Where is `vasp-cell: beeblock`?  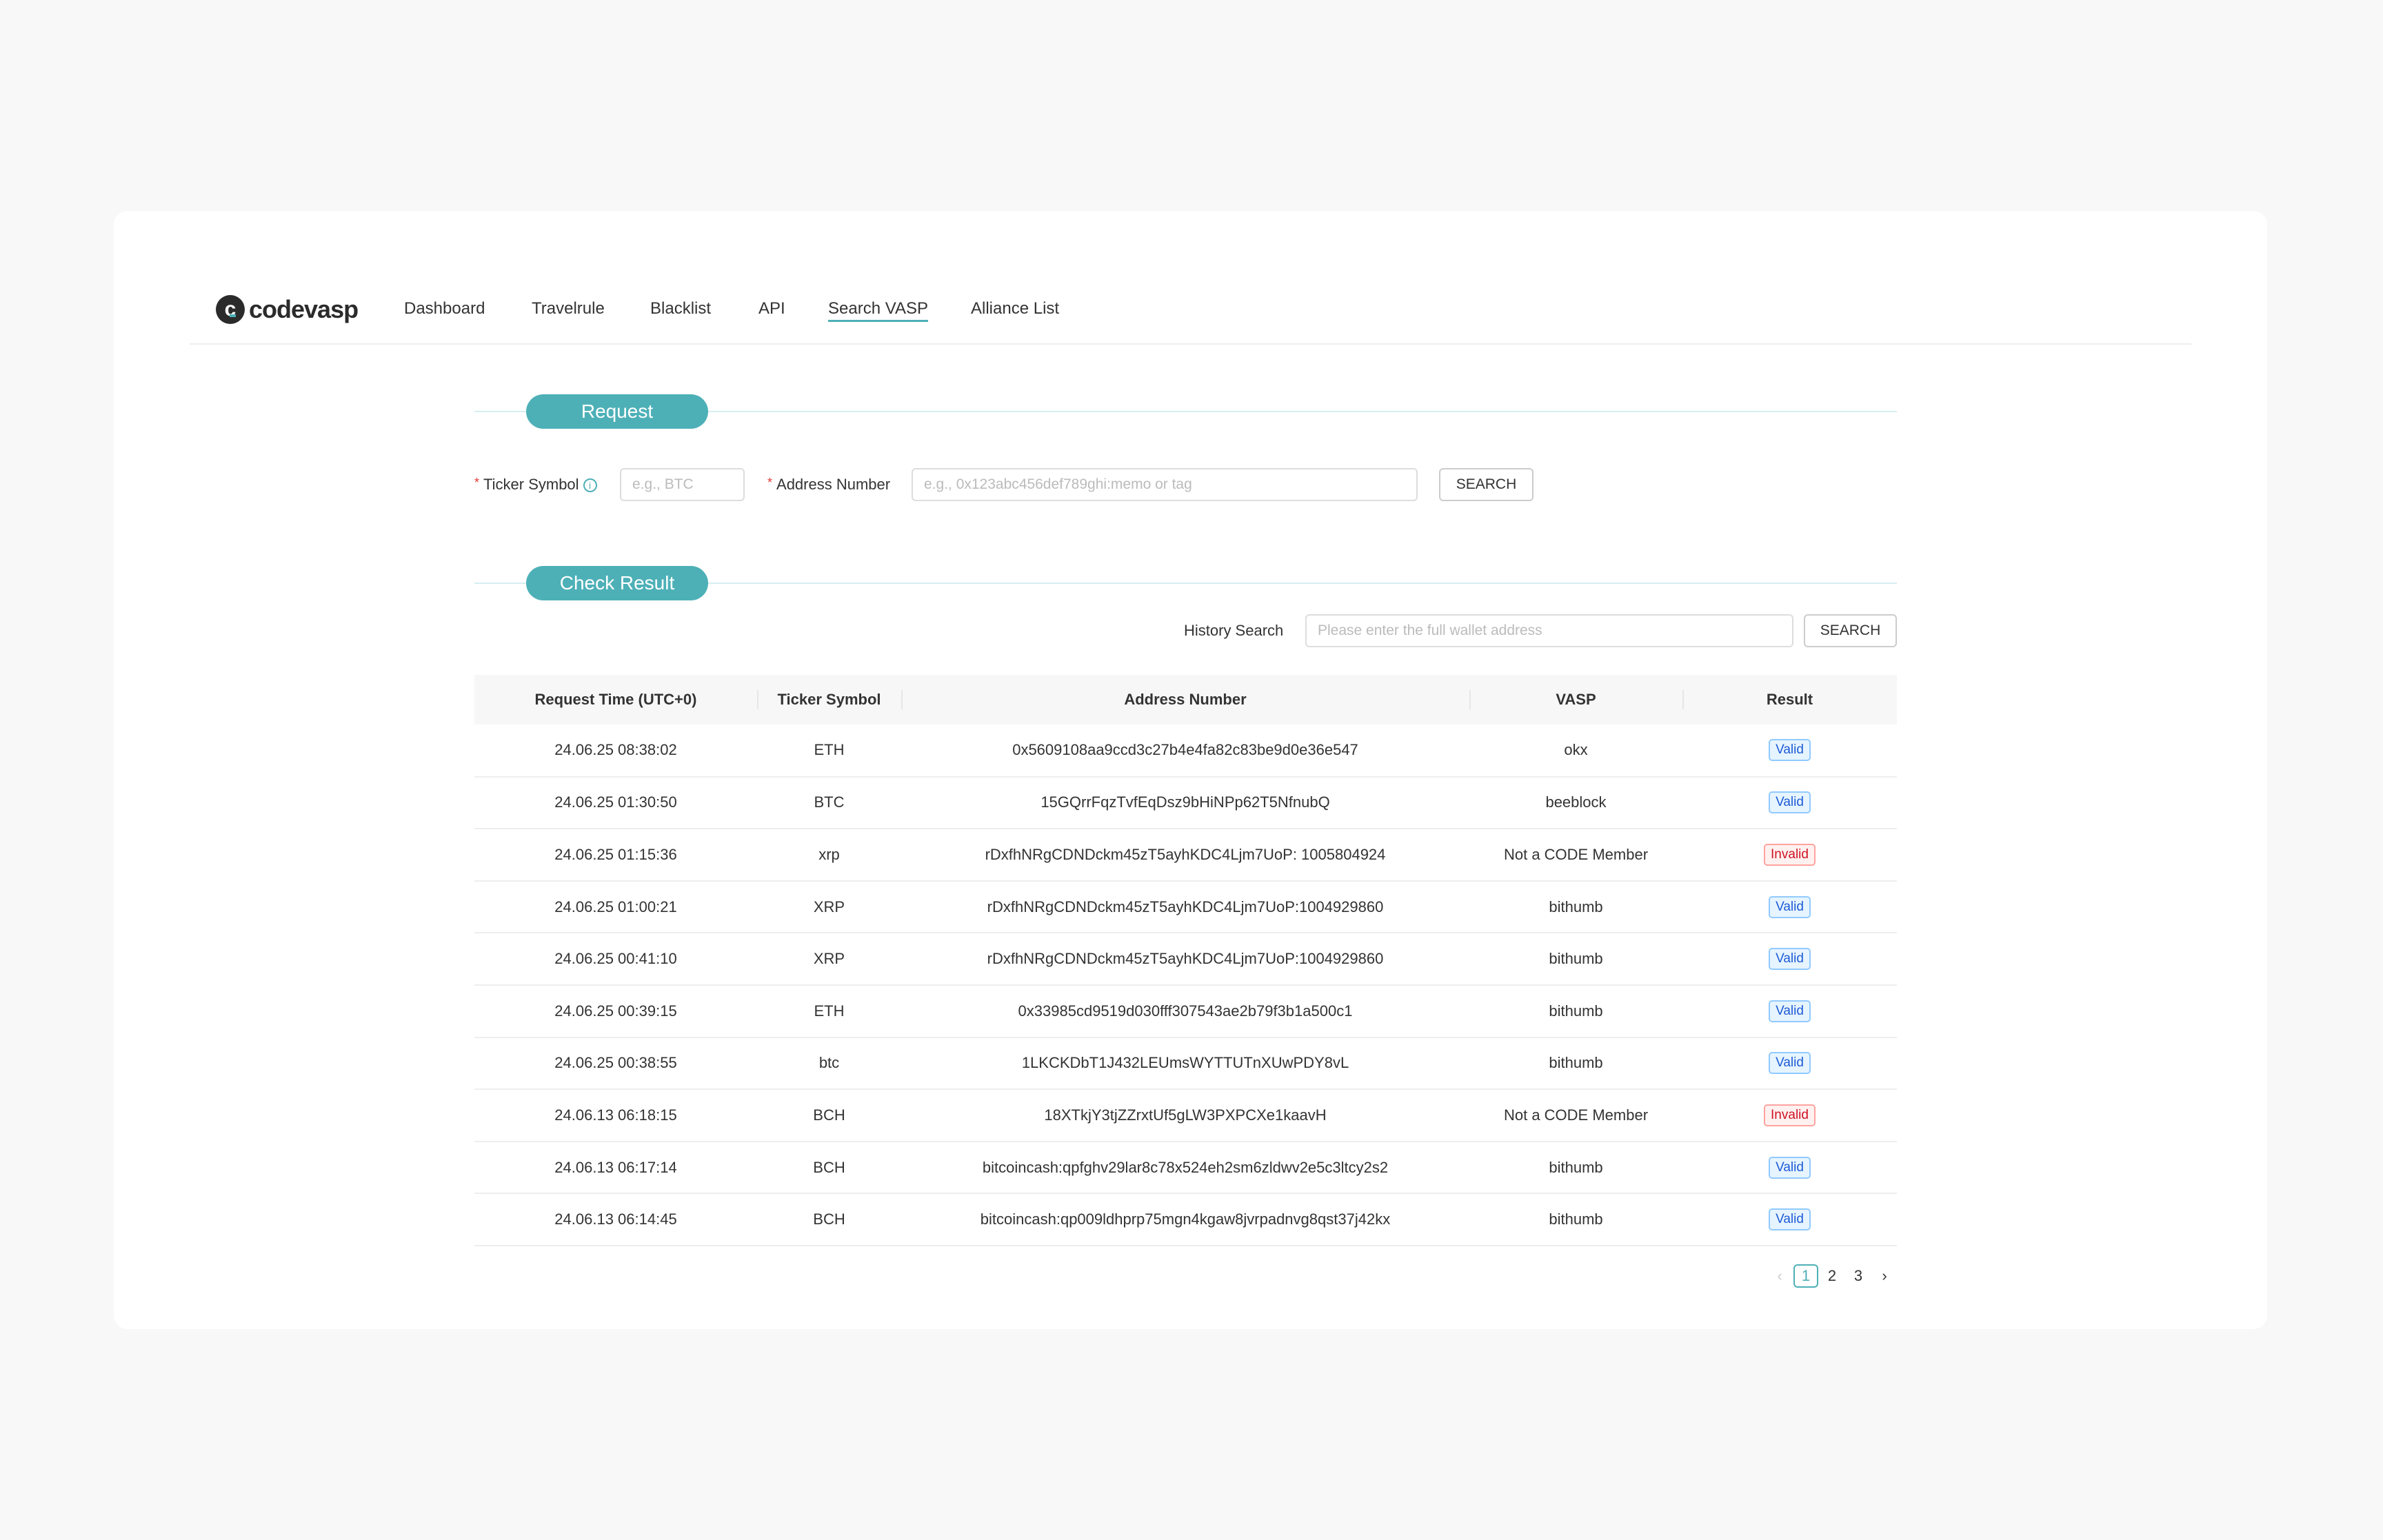
vasp-cell: beeblock is located at coordinates (1575, 803).